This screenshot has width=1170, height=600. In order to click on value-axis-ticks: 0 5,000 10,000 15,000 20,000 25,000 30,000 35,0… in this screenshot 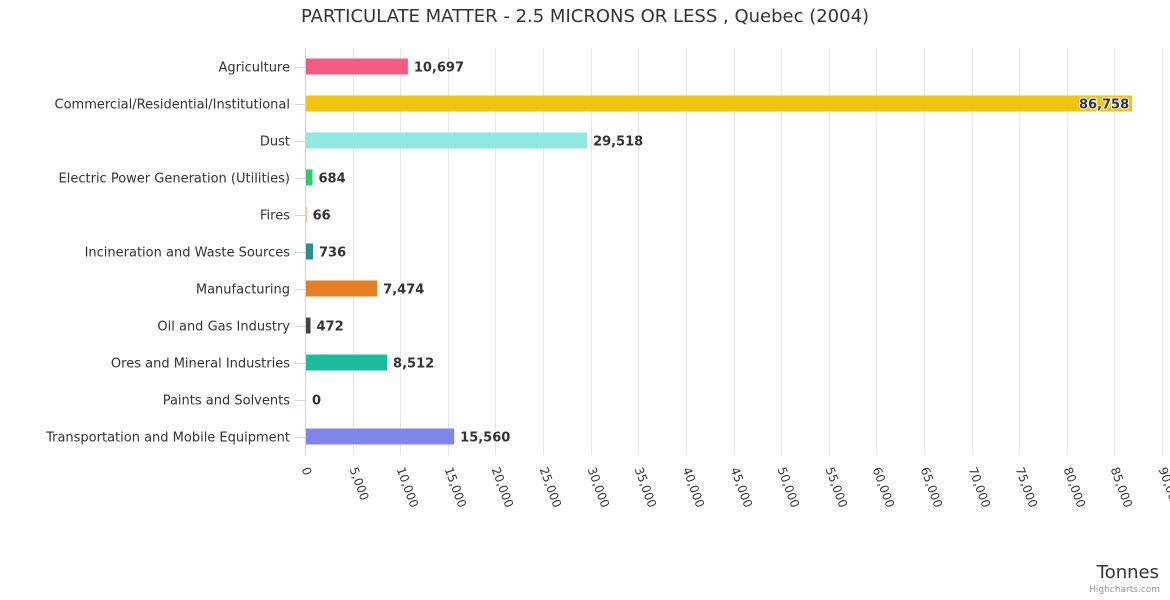, I will do `click(734, 487)`.